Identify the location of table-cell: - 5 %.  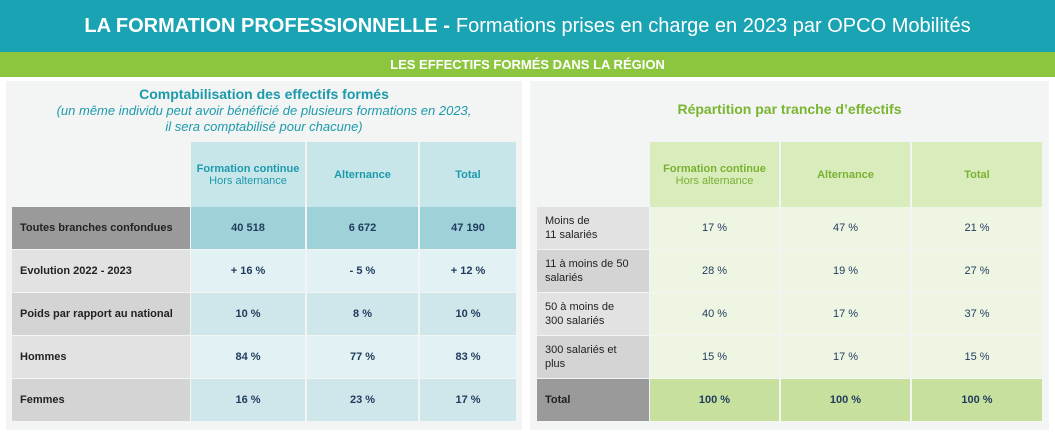
(362, 271).